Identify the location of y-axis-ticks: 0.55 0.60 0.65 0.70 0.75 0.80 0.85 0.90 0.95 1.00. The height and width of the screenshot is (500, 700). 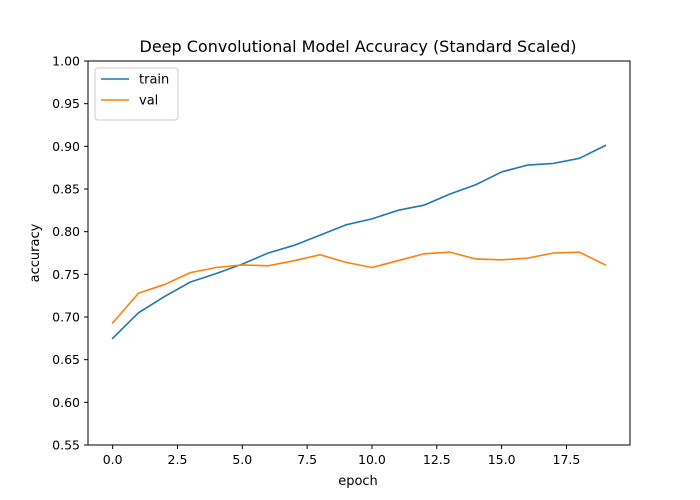
(70, 253).